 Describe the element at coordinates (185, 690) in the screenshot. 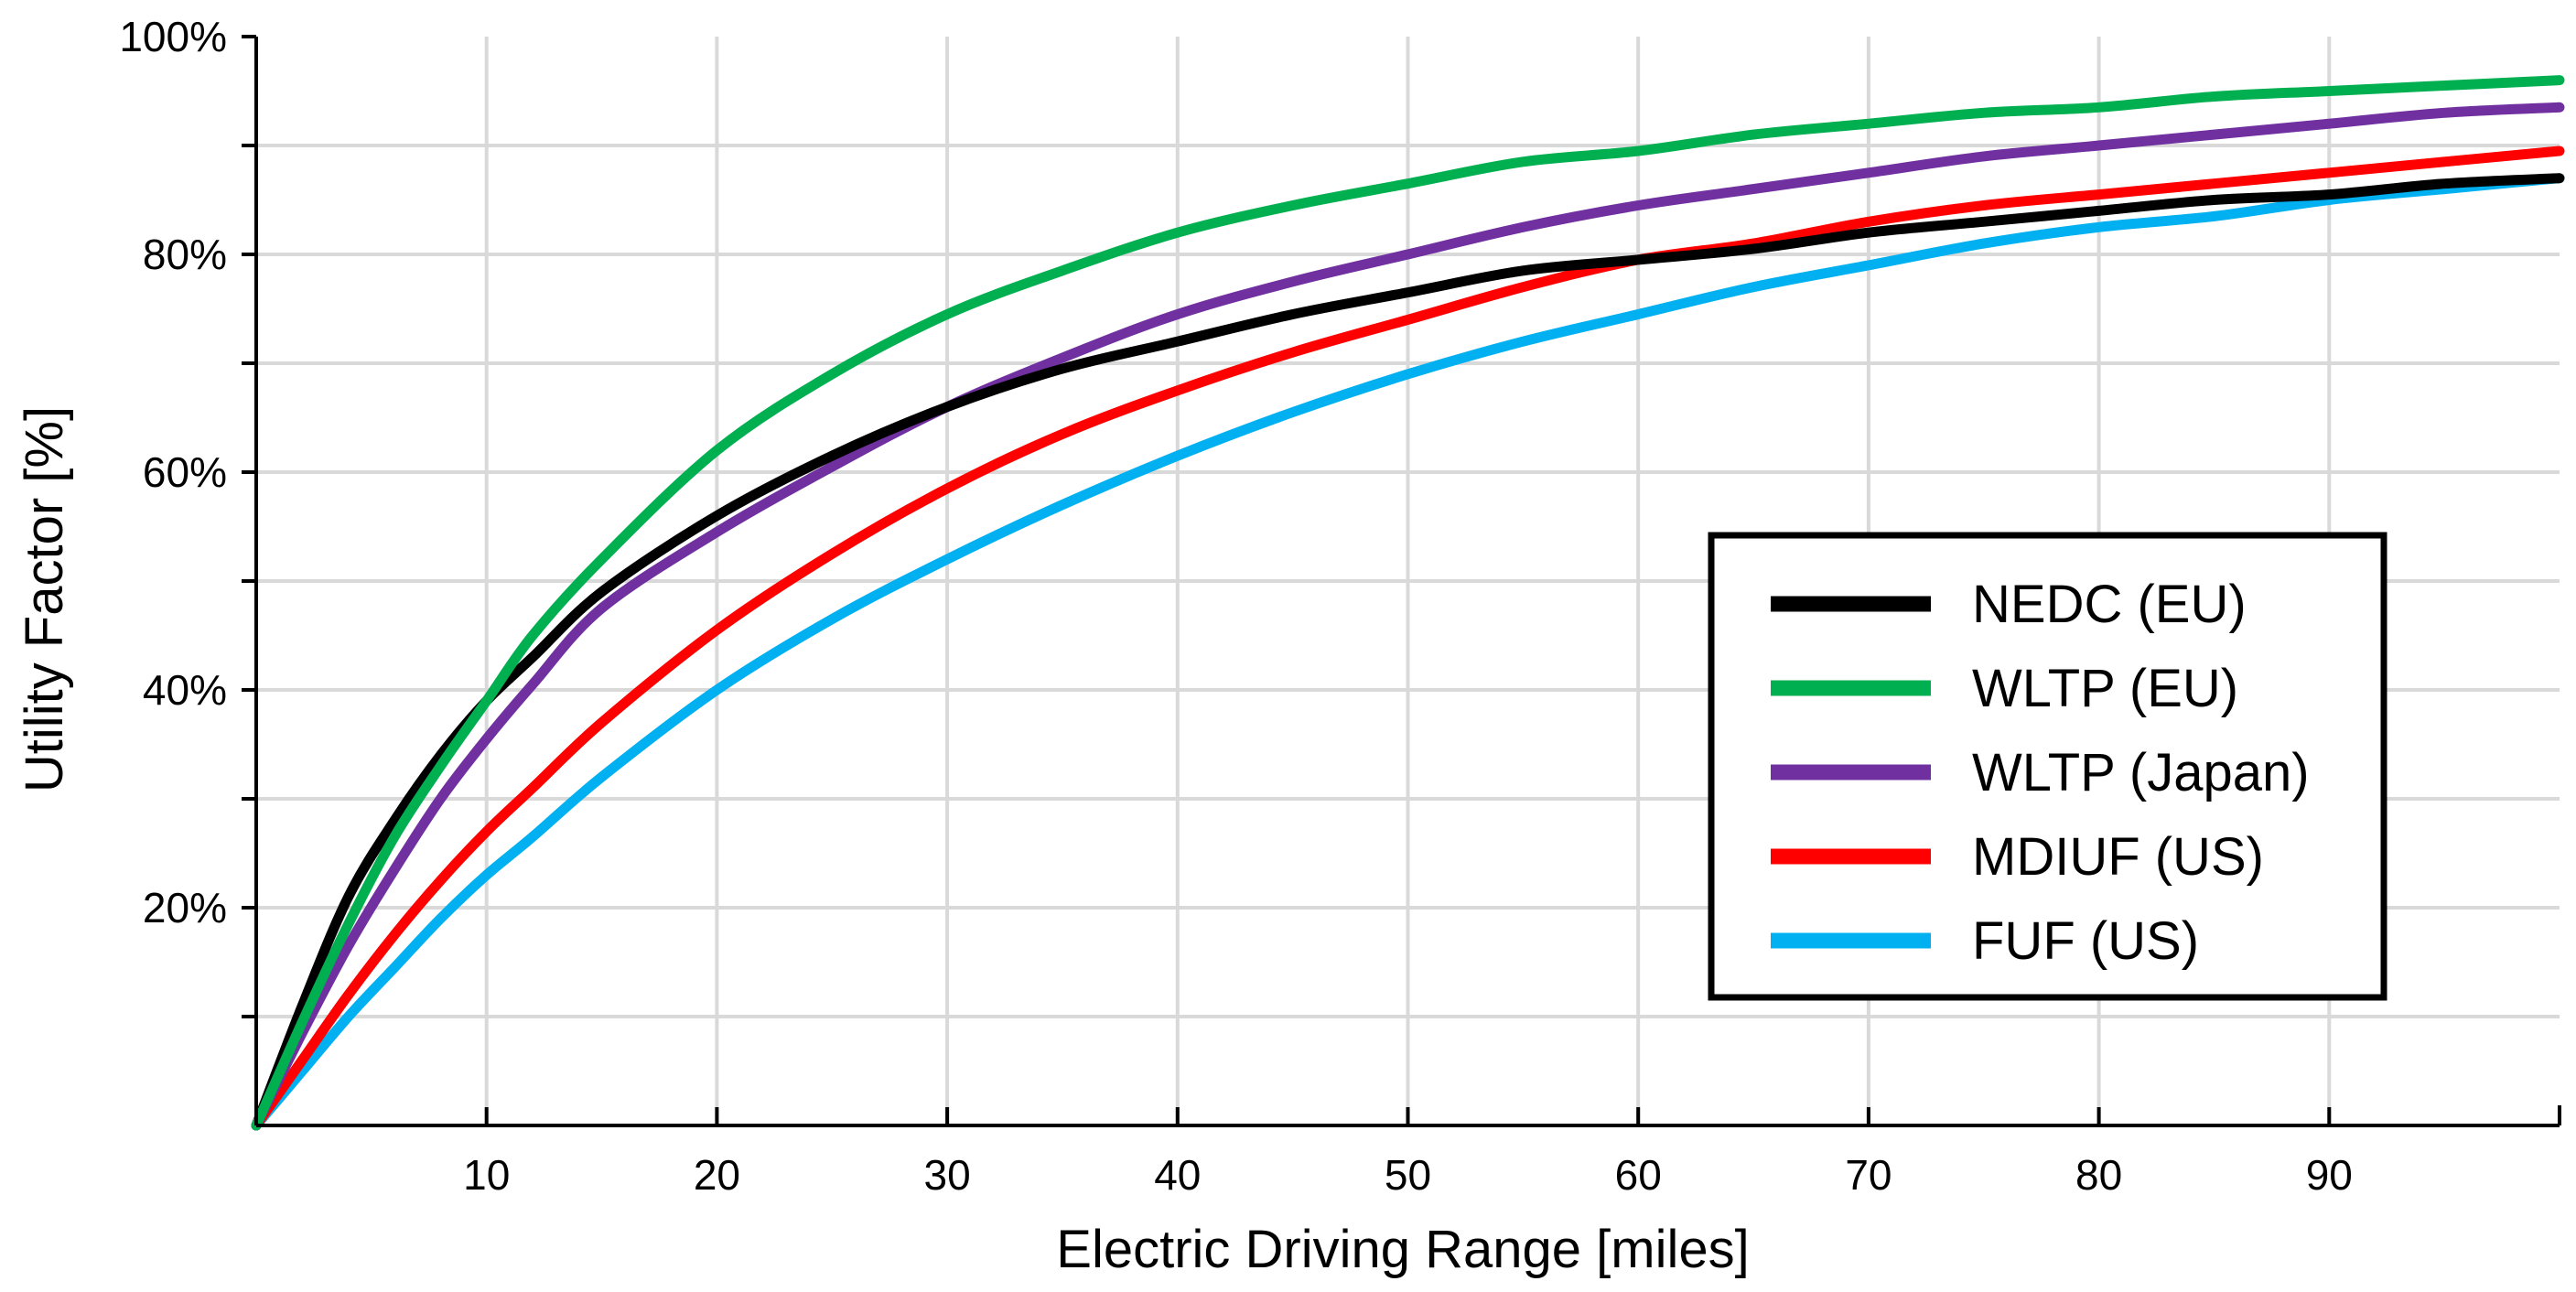

I see `y-tick-label: 40%` at that location.